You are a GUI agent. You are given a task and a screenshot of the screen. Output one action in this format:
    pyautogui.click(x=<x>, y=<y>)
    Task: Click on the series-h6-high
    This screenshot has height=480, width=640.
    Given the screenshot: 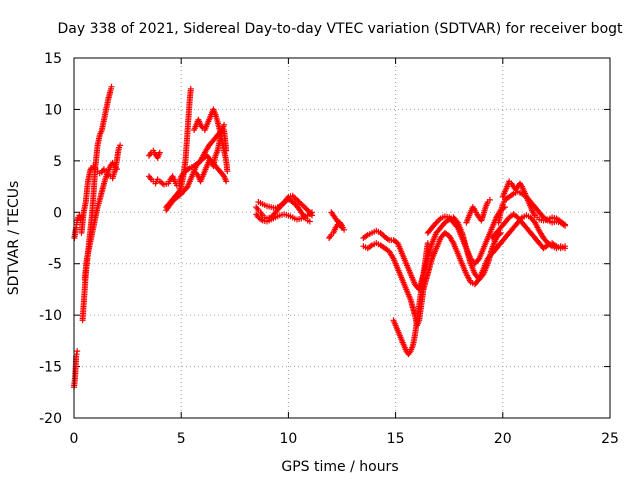 What is the action you would take?
    pyautogui.click(x=211, y=140)
    